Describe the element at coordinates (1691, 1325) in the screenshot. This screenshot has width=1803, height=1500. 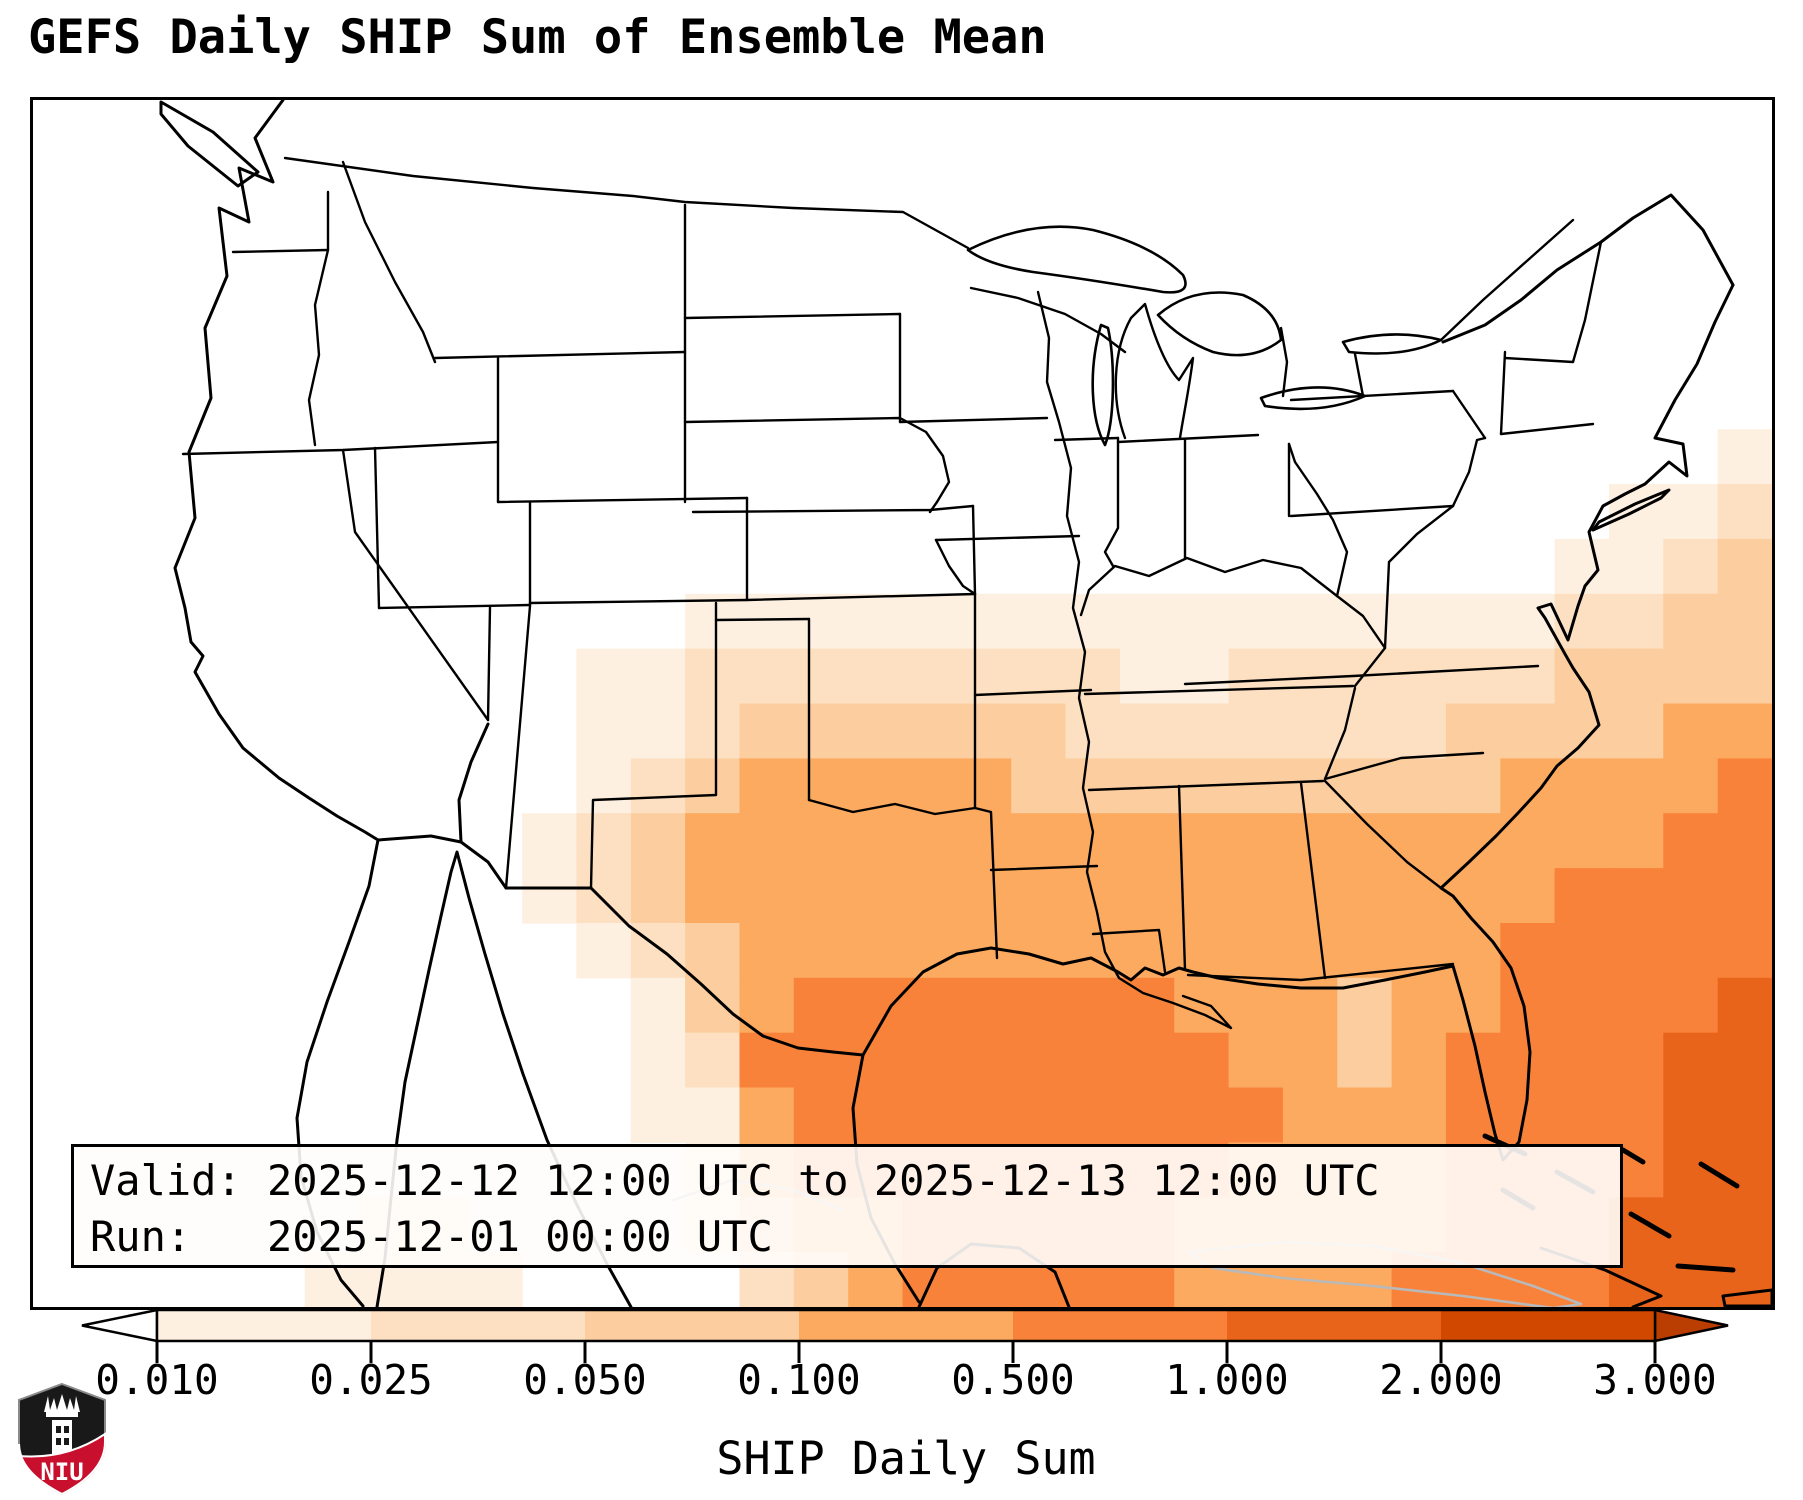
I see `colorbar-shape` at that location.